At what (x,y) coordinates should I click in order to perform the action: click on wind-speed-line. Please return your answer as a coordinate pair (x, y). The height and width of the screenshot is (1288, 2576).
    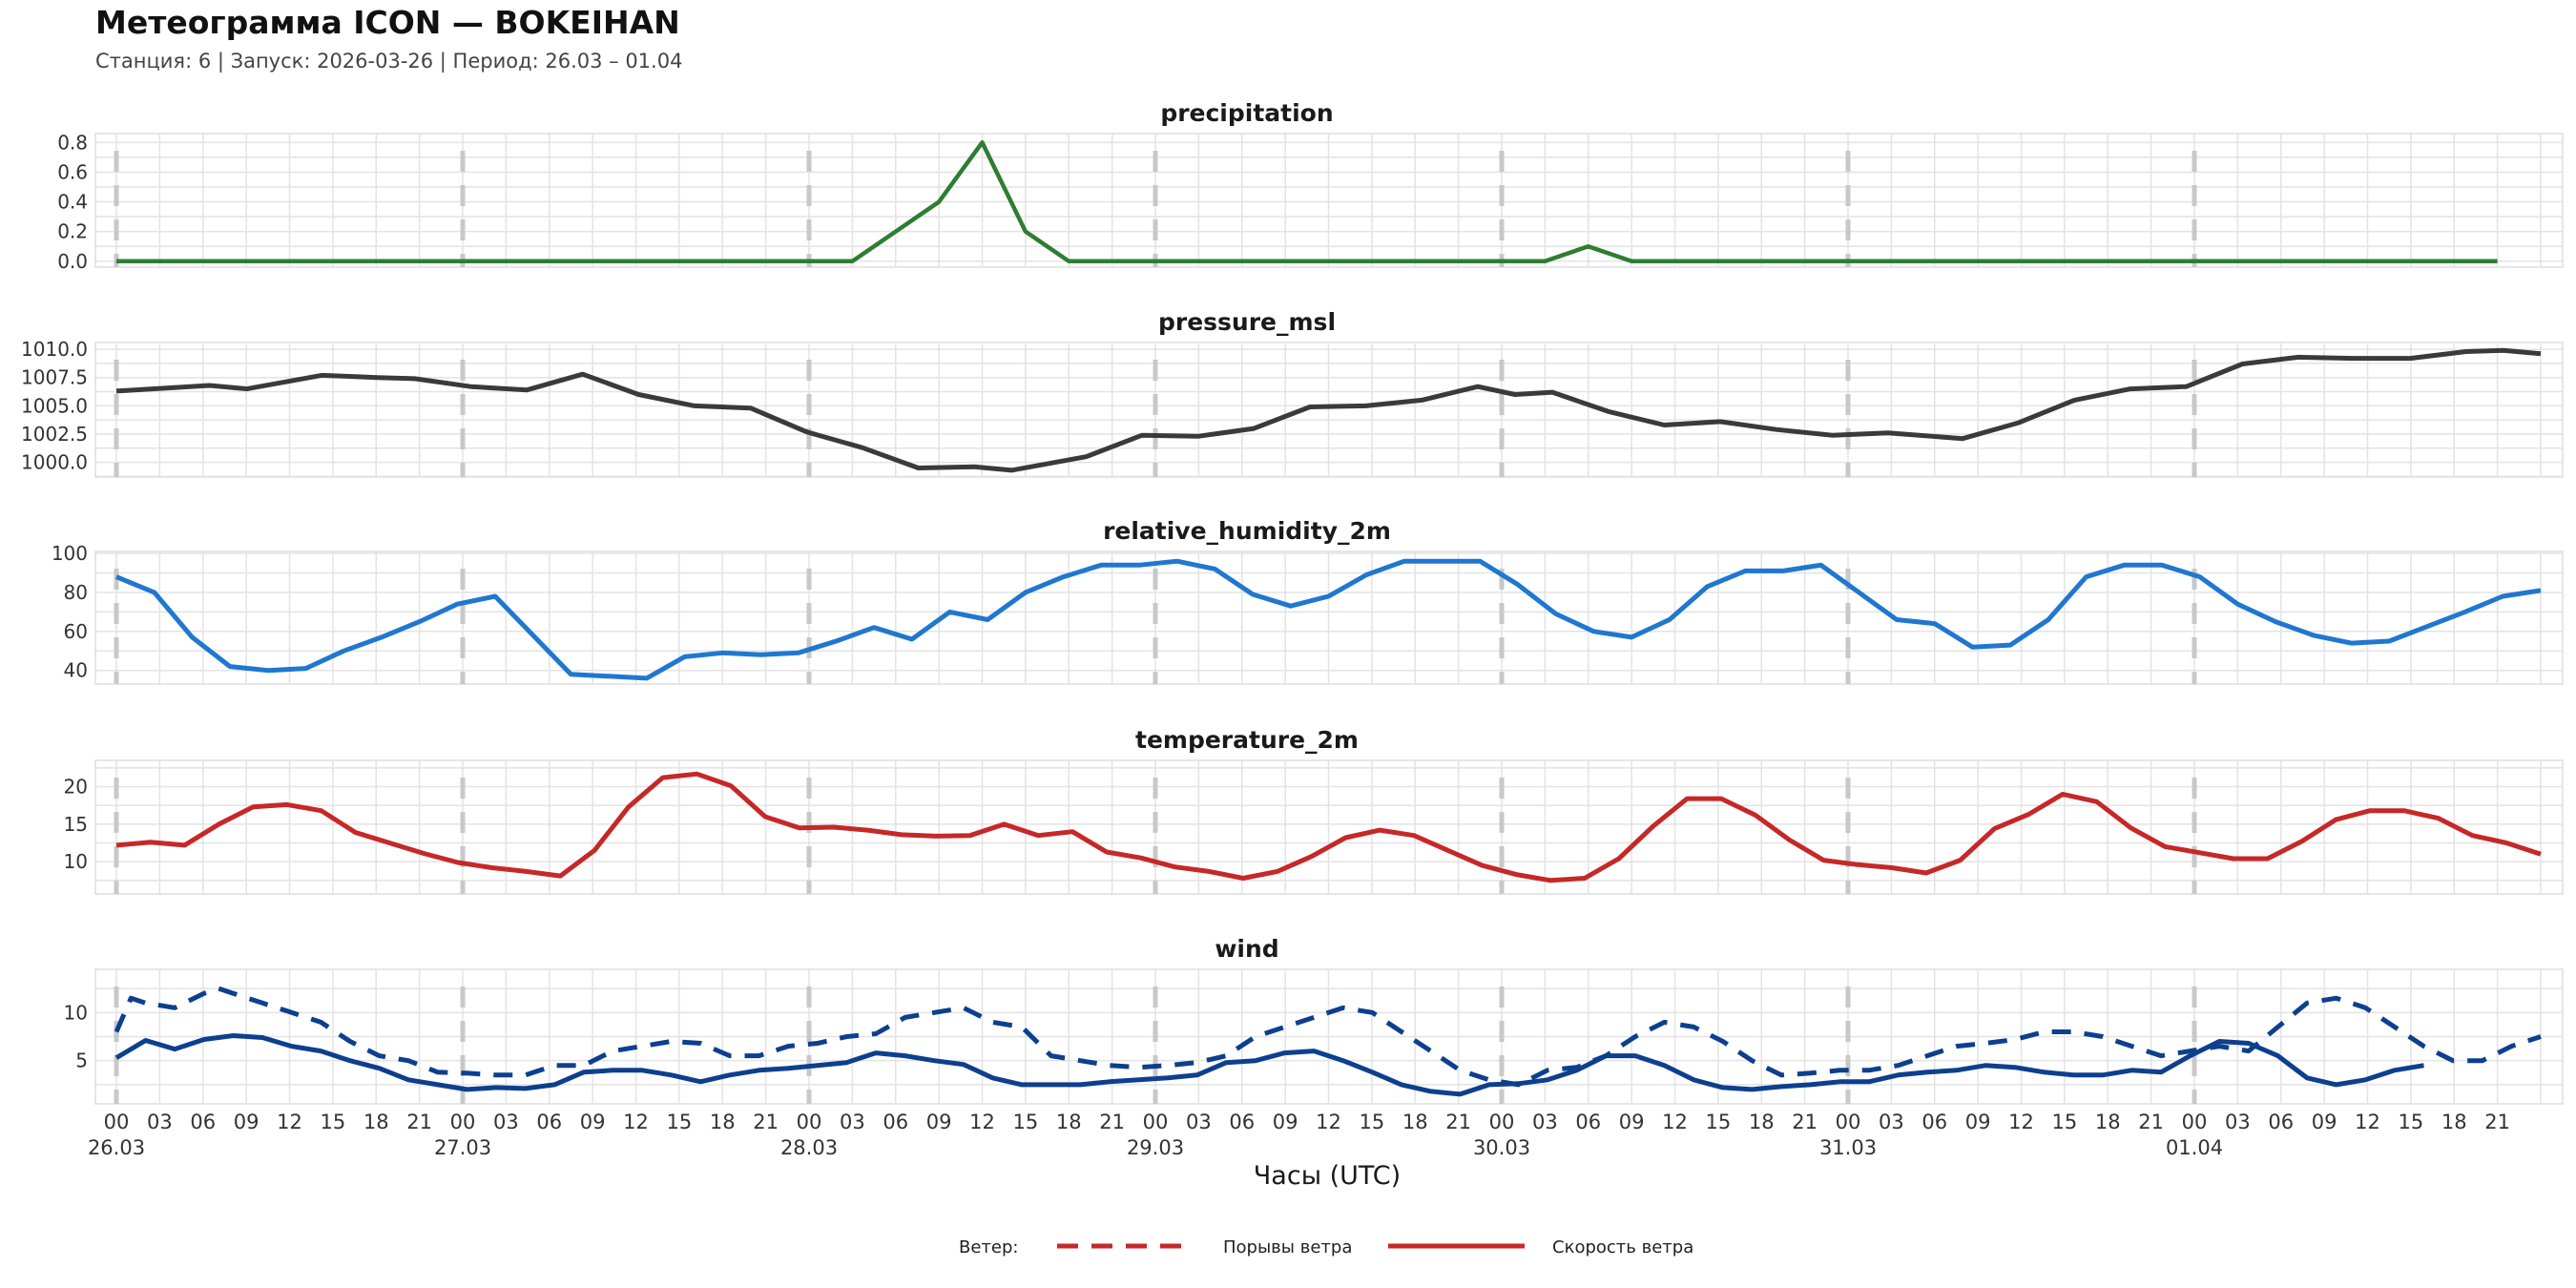
    Looking at the image, I should click on (1269, 1065).